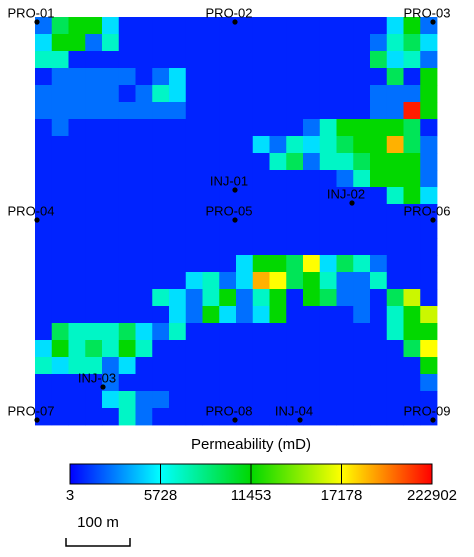  Describe the element at coordinates (229, 410) in the screenshot. I see `well-label: PRO-08` at that location.